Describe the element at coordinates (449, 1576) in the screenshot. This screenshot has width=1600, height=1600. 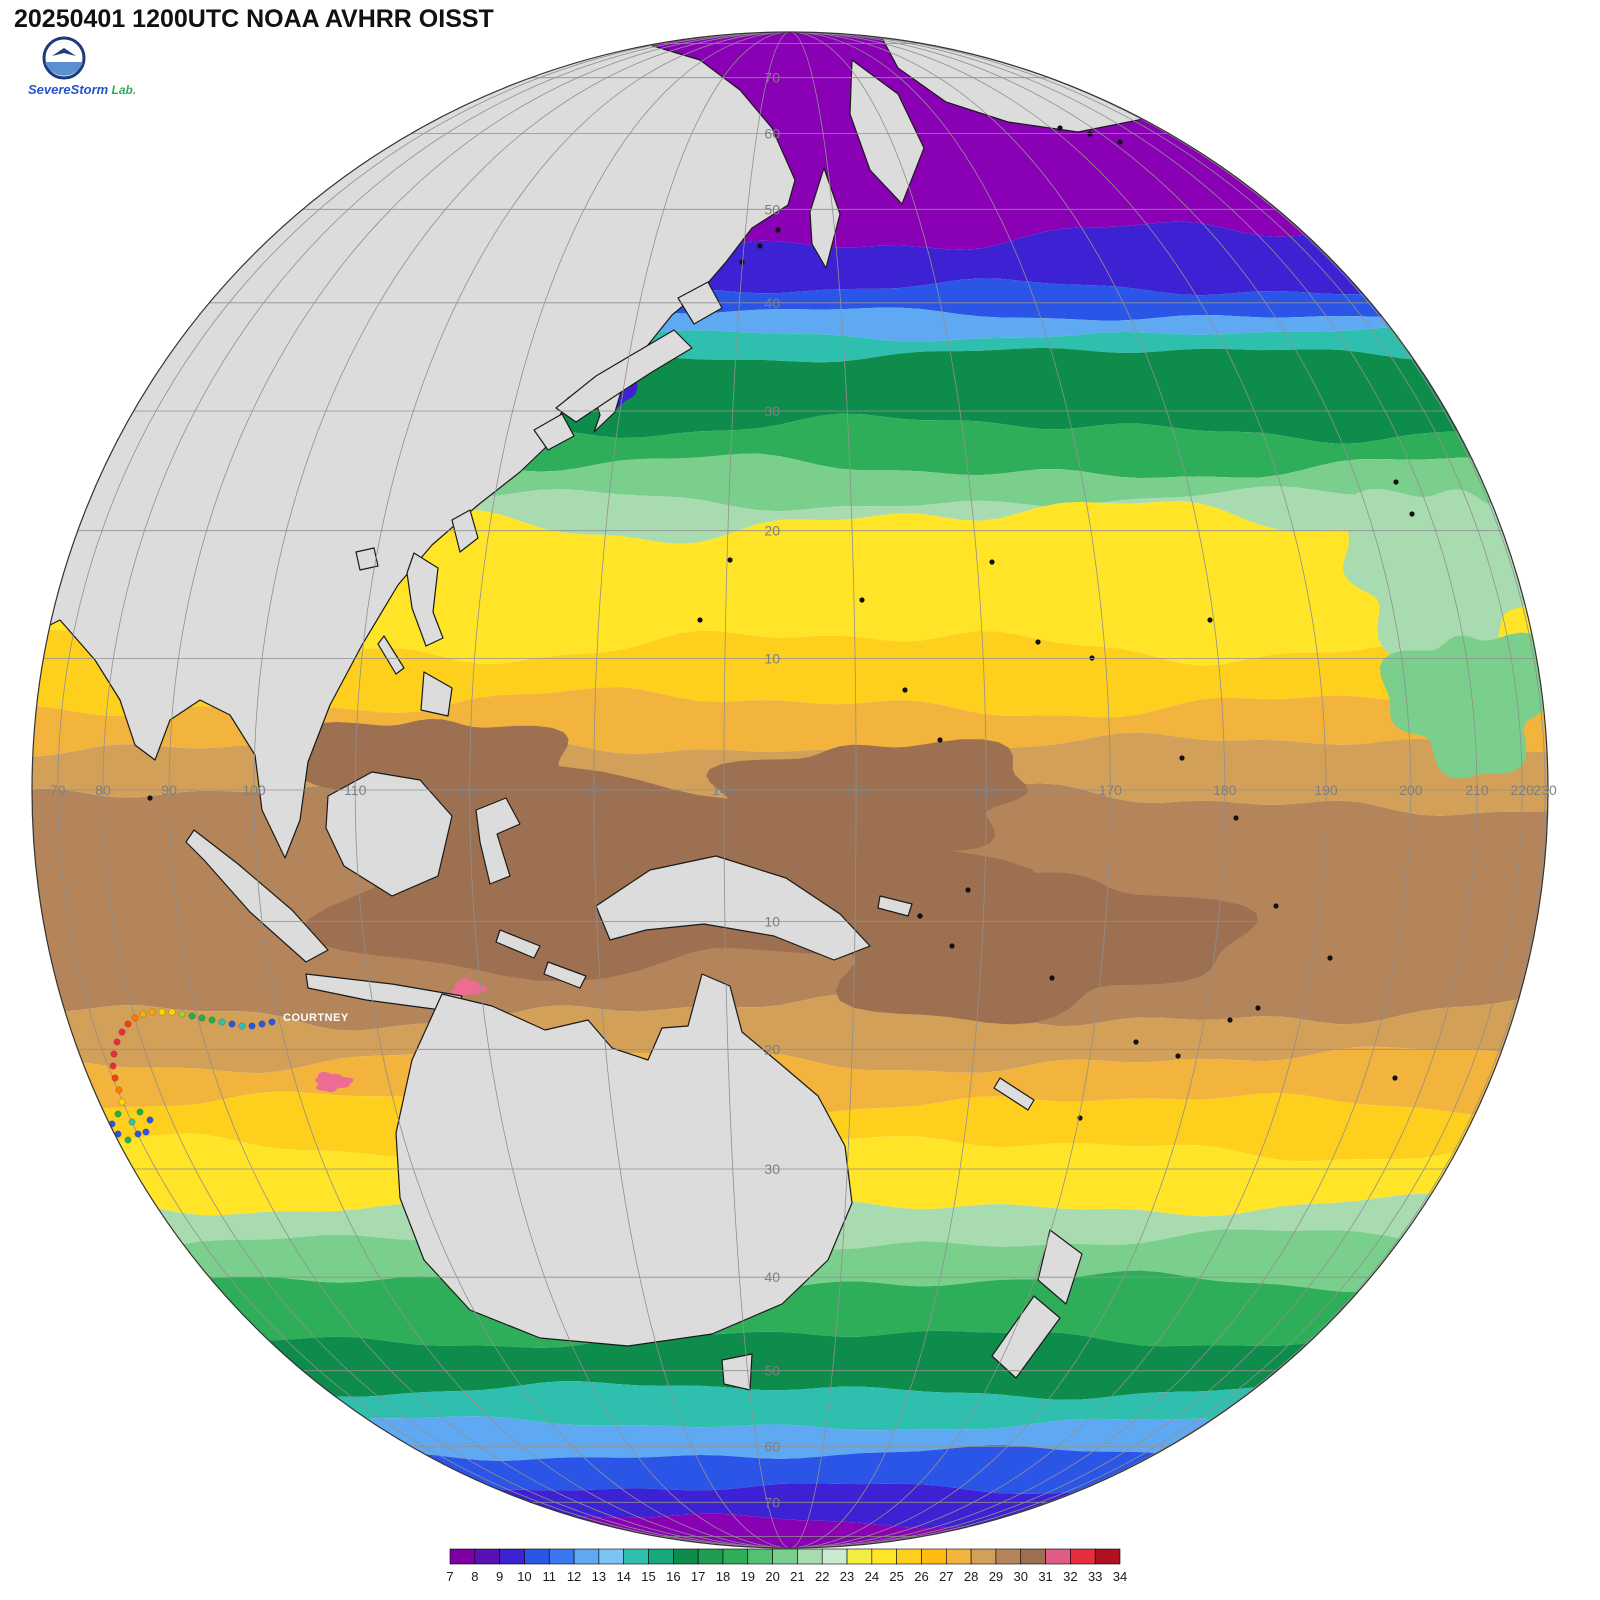
I see `colorbar-tick-label: 7` at that location.